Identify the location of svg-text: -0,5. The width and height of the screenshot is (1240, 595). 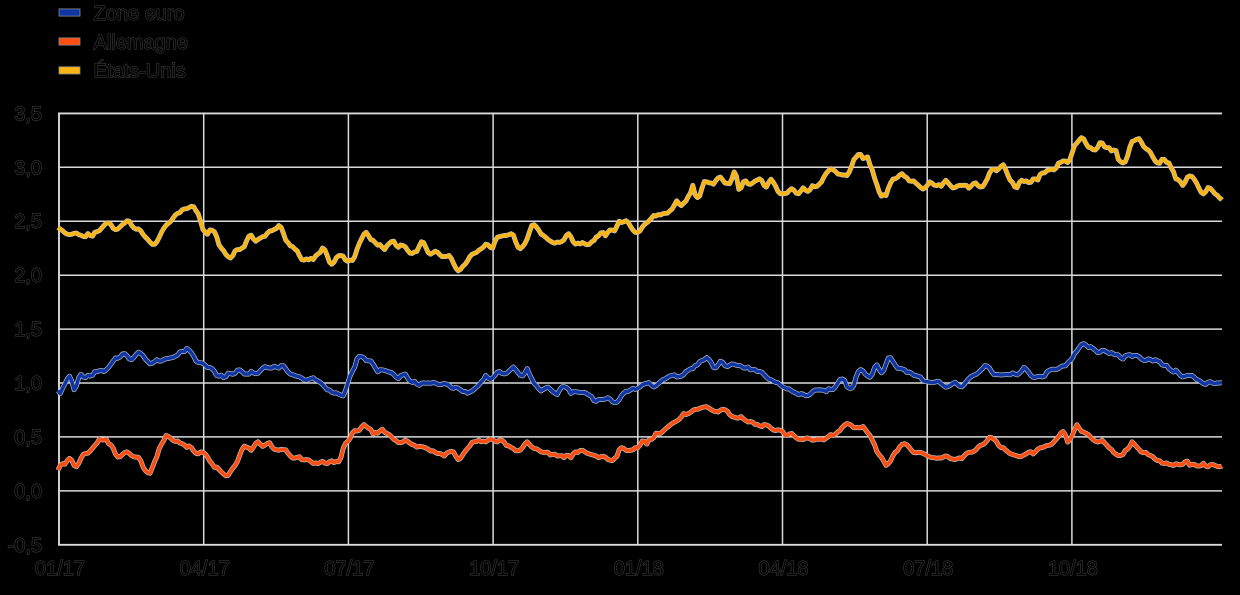
(25, 546).